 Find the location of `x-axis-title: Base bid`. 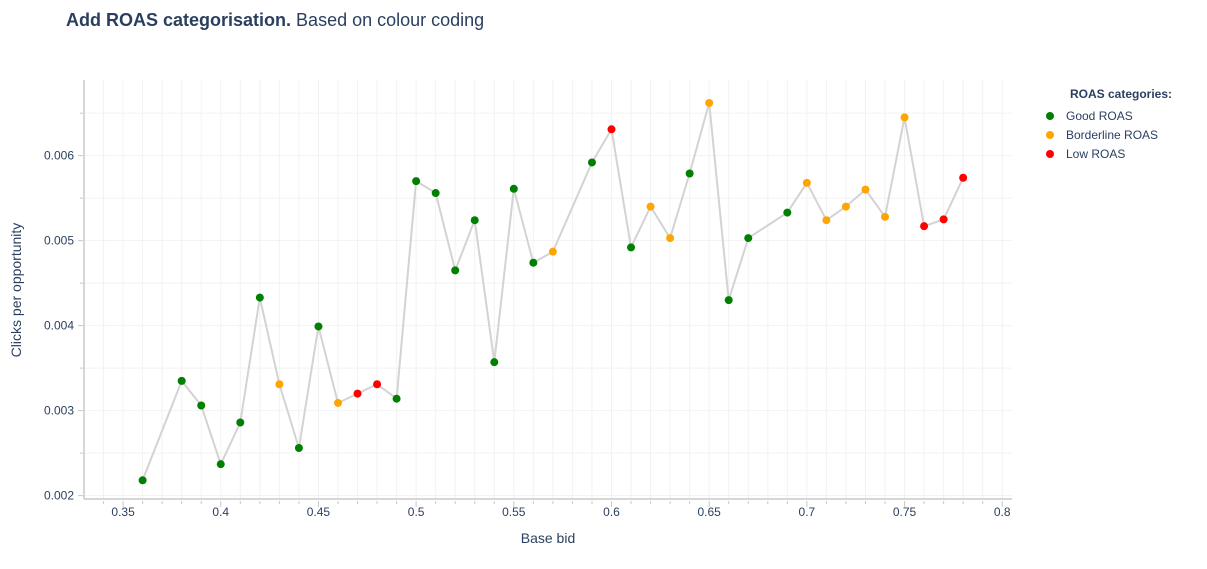

x-axis-title: Base bid is located at coordinates (548, 538).